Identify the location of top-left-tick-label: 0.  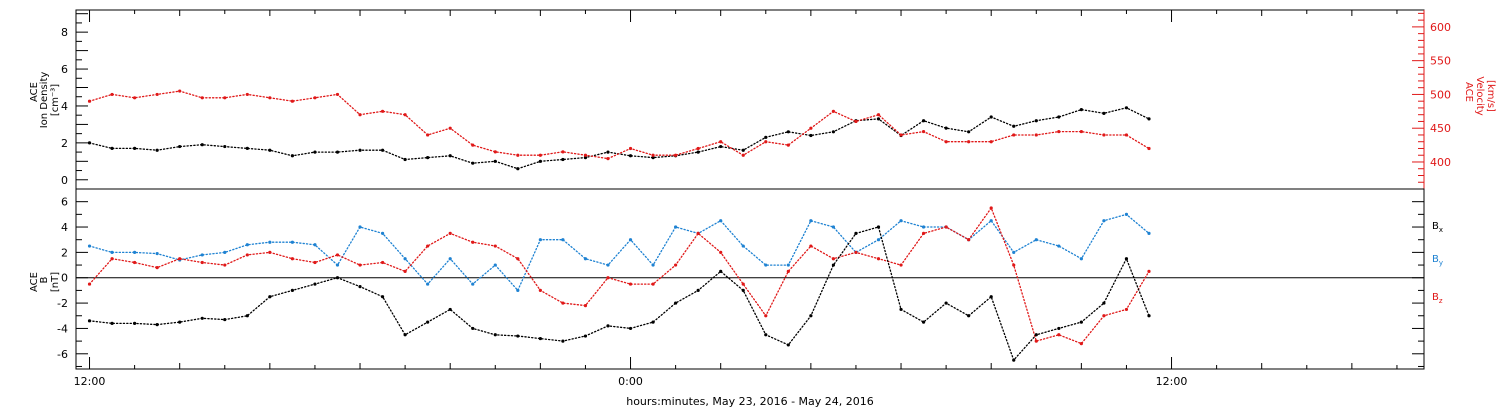
(64, 180).